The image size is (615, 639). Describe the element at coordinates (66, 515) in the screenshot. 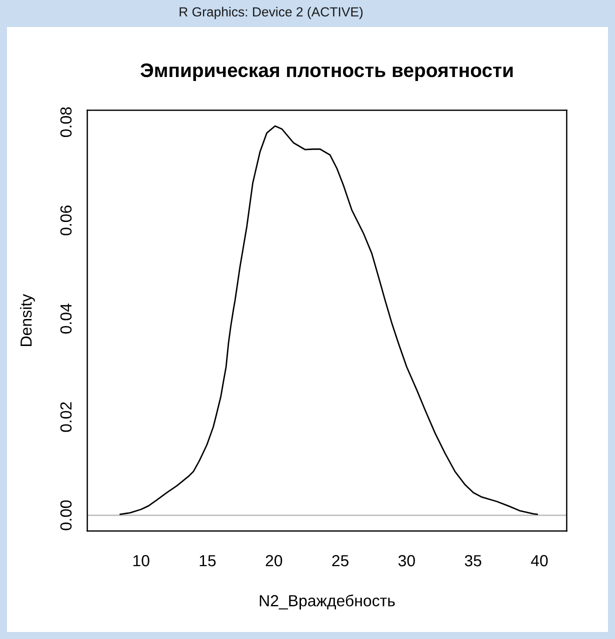

I see `y-tick-label: 0.00` at that location.